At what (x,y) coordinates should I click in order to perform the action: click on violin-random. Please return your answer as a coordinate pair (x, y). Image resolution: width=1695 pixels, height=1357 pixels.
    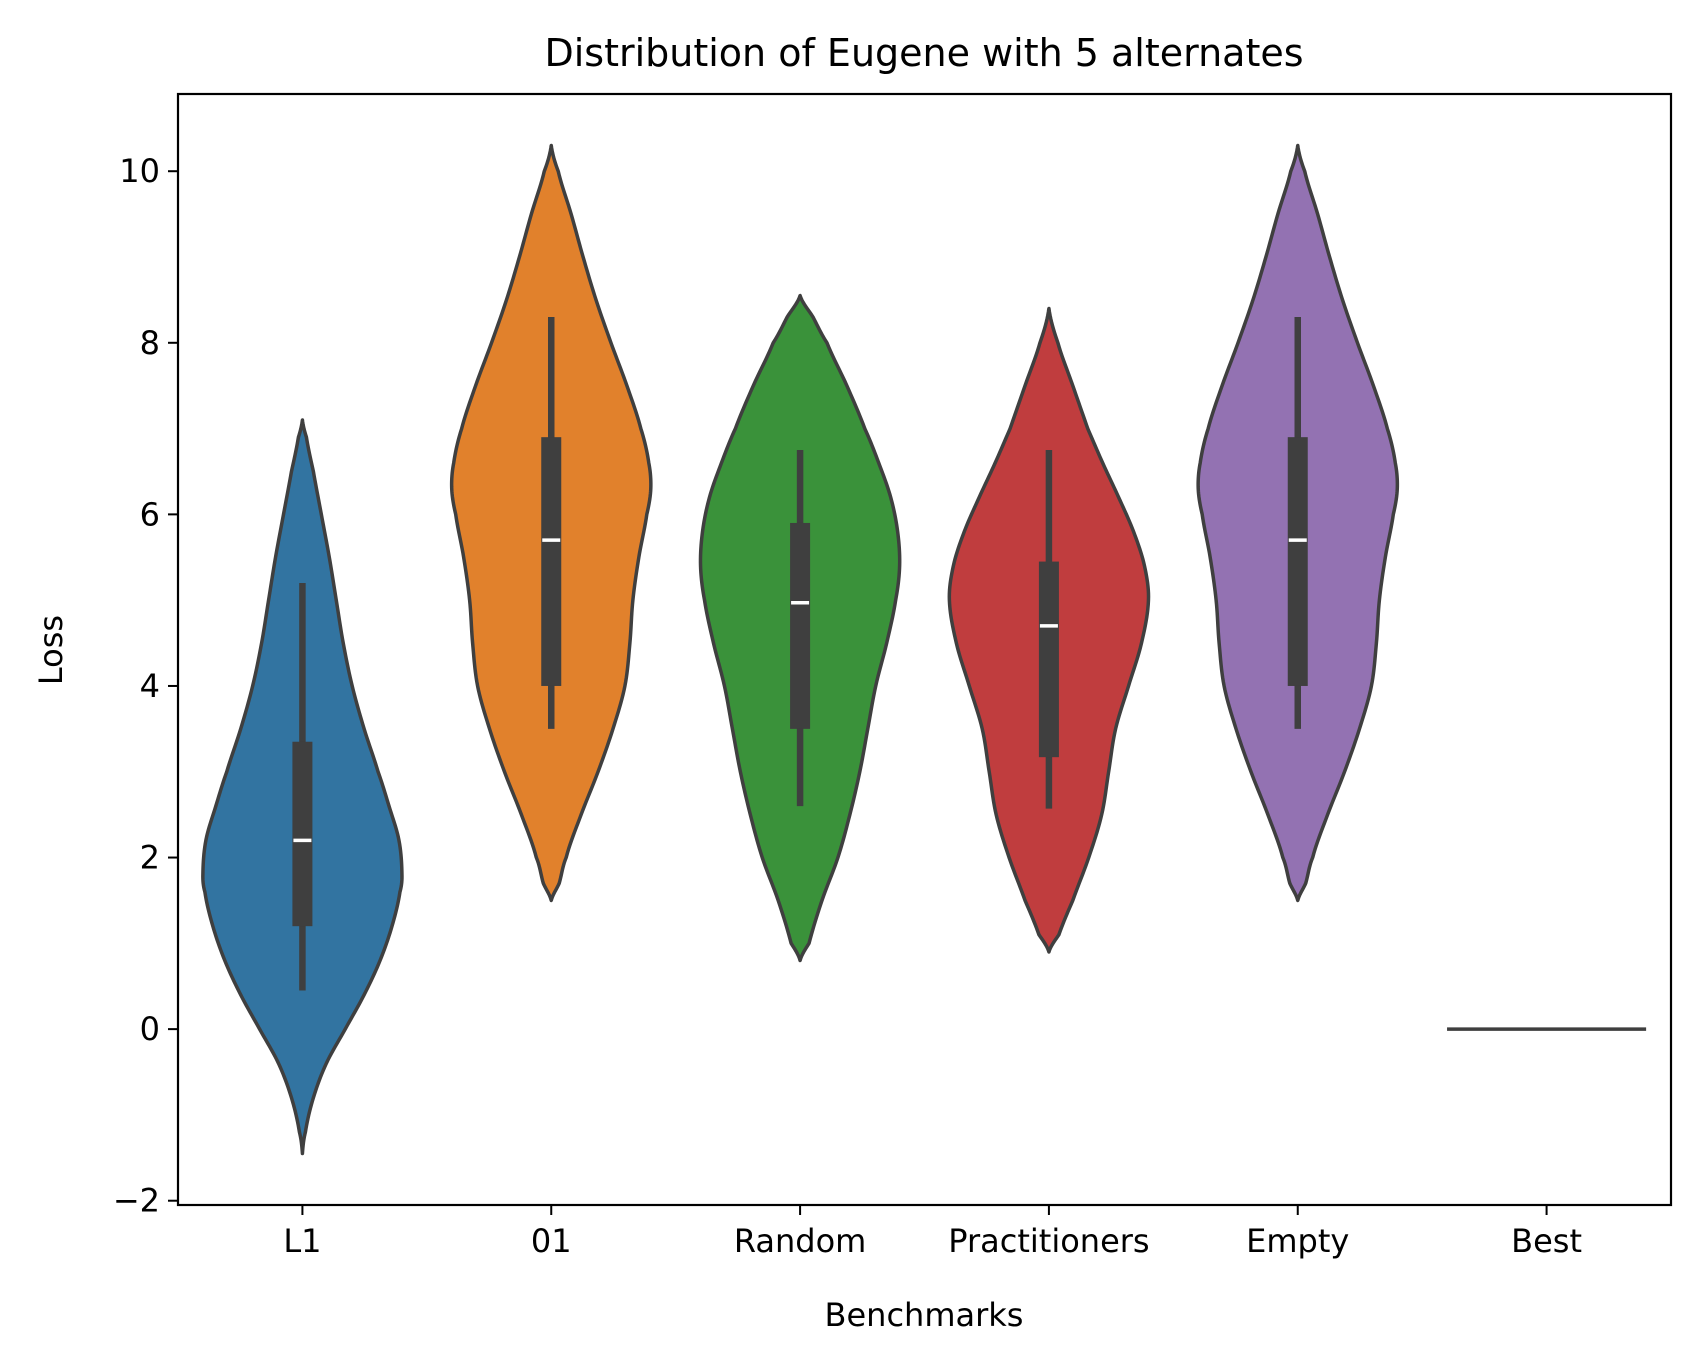
    Looking at the image, I should click on (800, 628).